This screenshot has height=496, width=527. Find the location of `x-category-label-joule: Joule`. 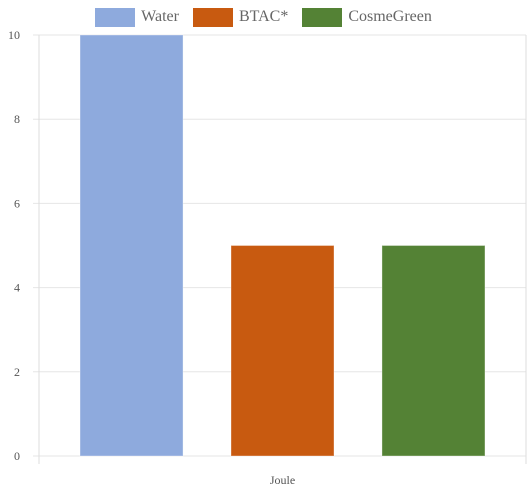

x-category-label-joule: Joule is located at coordinates (282, 480).